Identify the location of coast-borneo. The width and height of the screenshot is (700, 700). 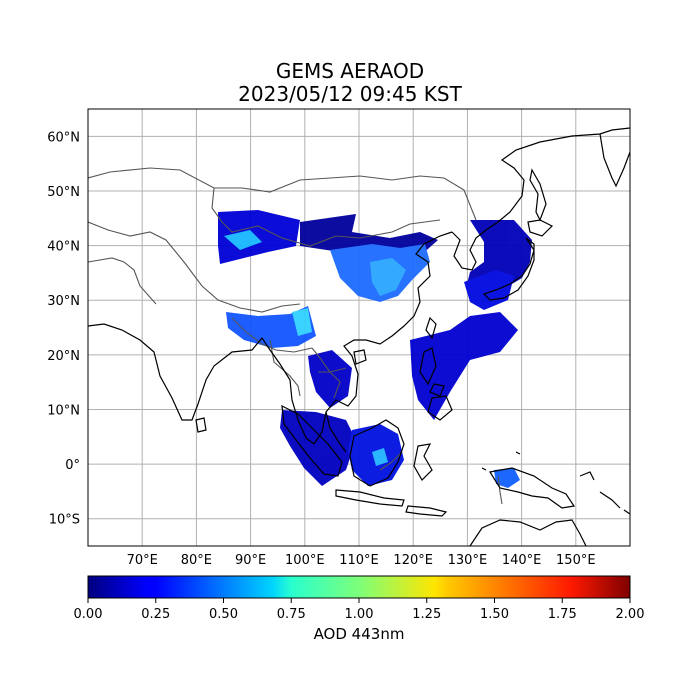
(377, 453).